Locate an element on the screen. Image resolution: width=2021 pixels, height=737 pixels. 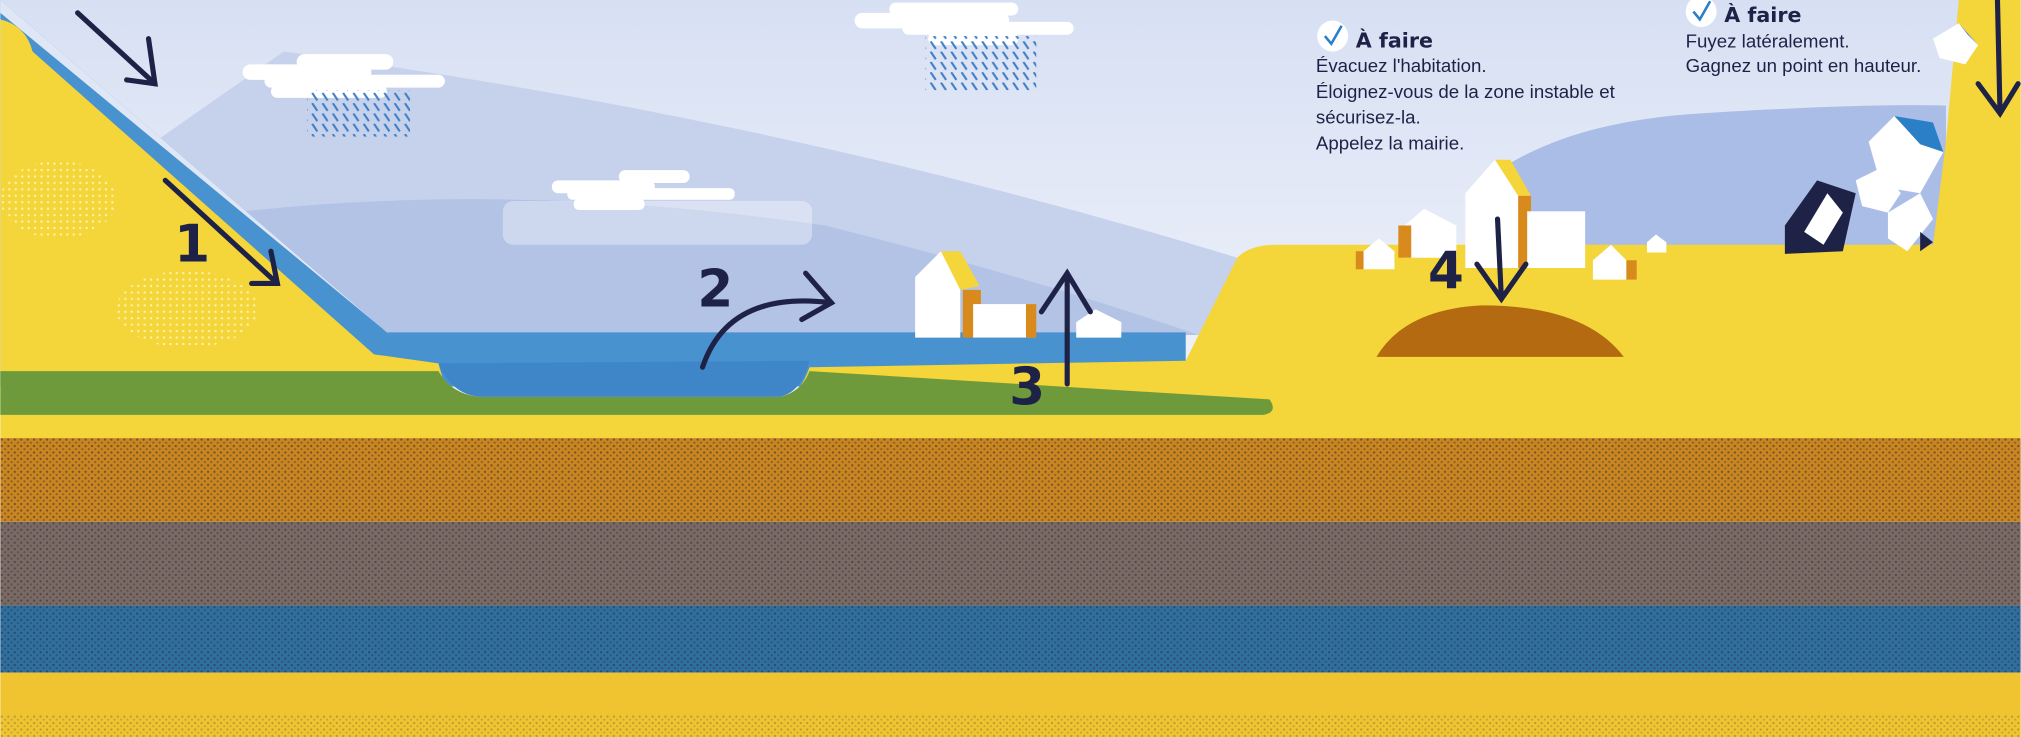
panel-line: Gagnez un point en hauteur. is located at coordinates (1804, 65).